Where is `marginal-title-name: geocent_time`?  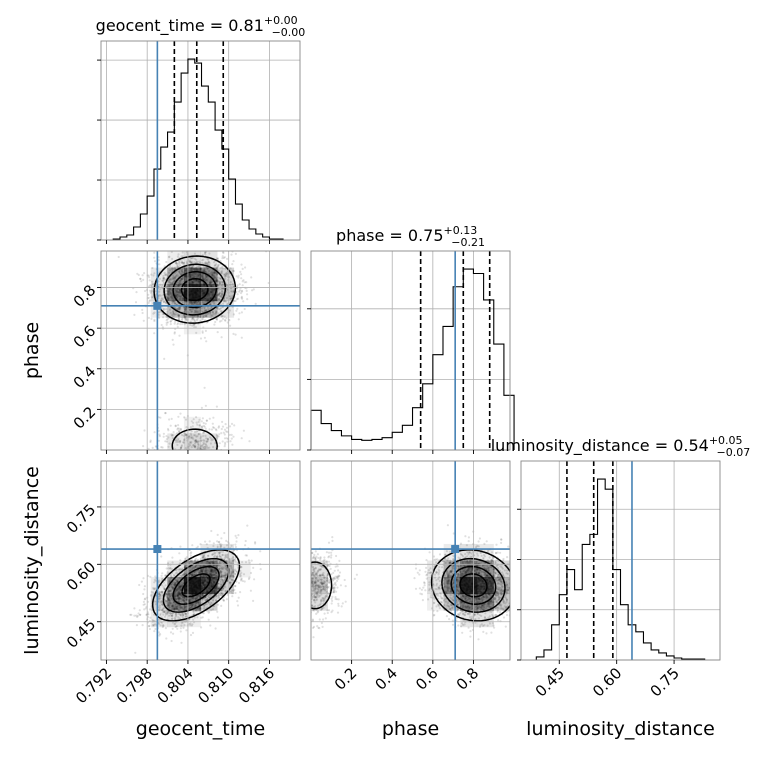 marginal-title-name: geocent_time is located at coordinates (150, 26).